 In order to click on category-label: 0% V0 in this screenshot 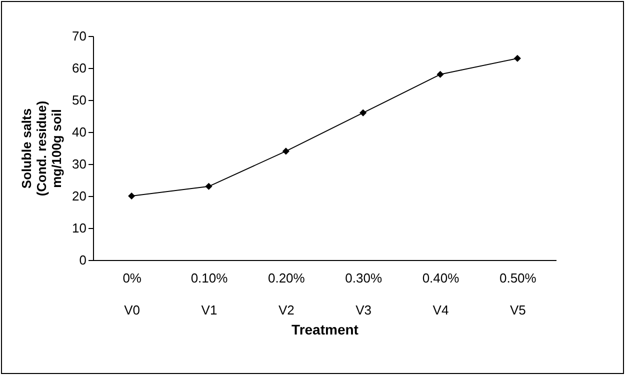, I will do `click(132, 294)`.